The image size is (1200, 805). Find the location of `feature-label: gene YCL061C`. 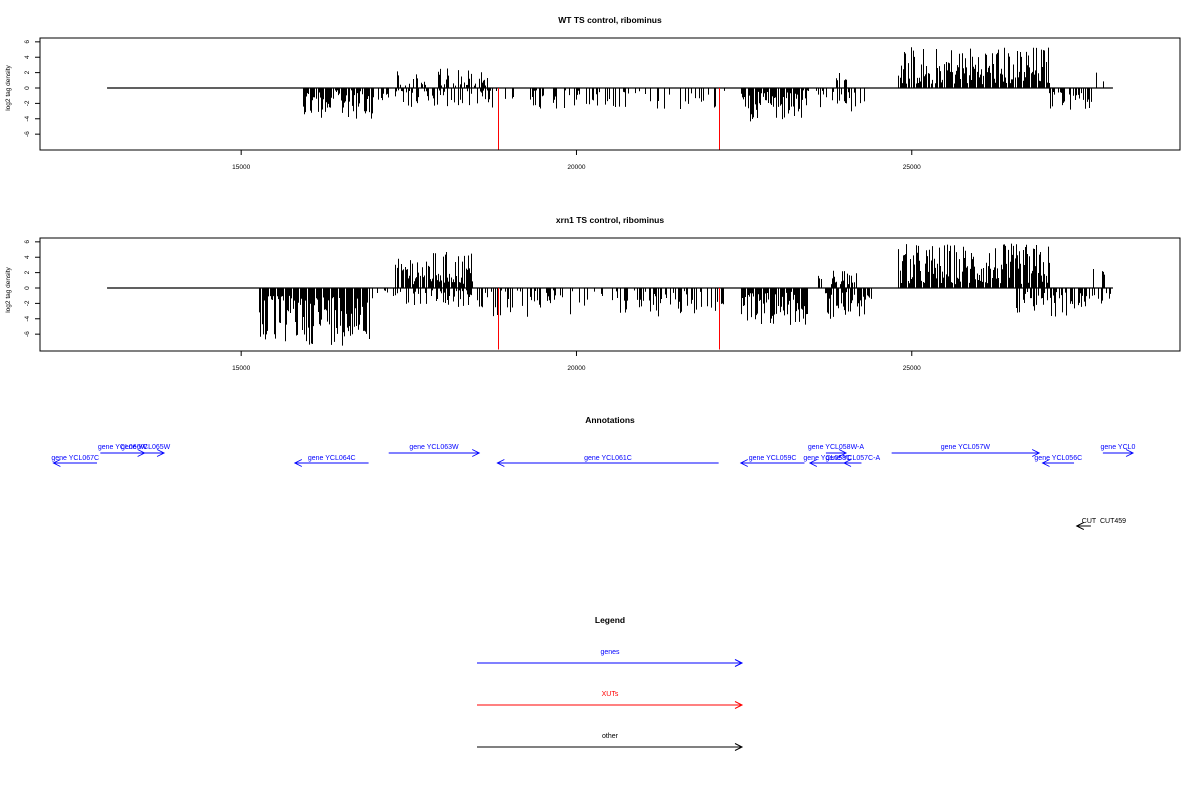

feature-label: gene YCL061C is located at coordinates (608, 458).